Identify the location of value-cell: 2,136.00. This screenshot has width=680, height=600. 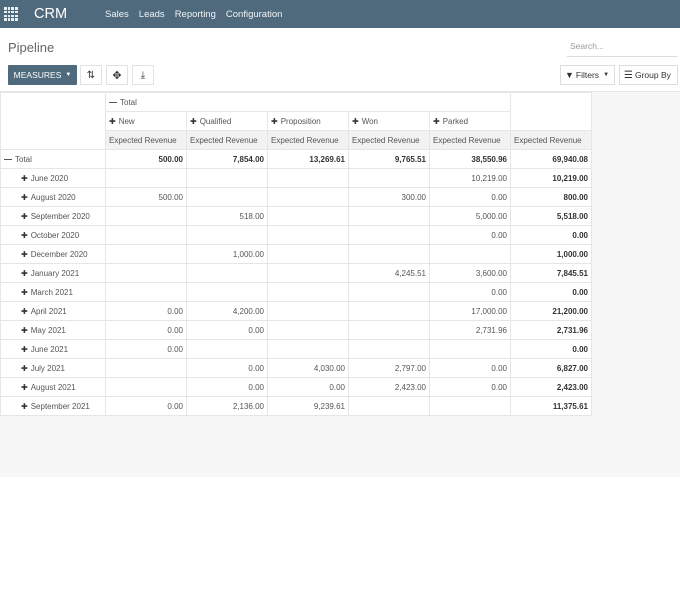
(227, 406).